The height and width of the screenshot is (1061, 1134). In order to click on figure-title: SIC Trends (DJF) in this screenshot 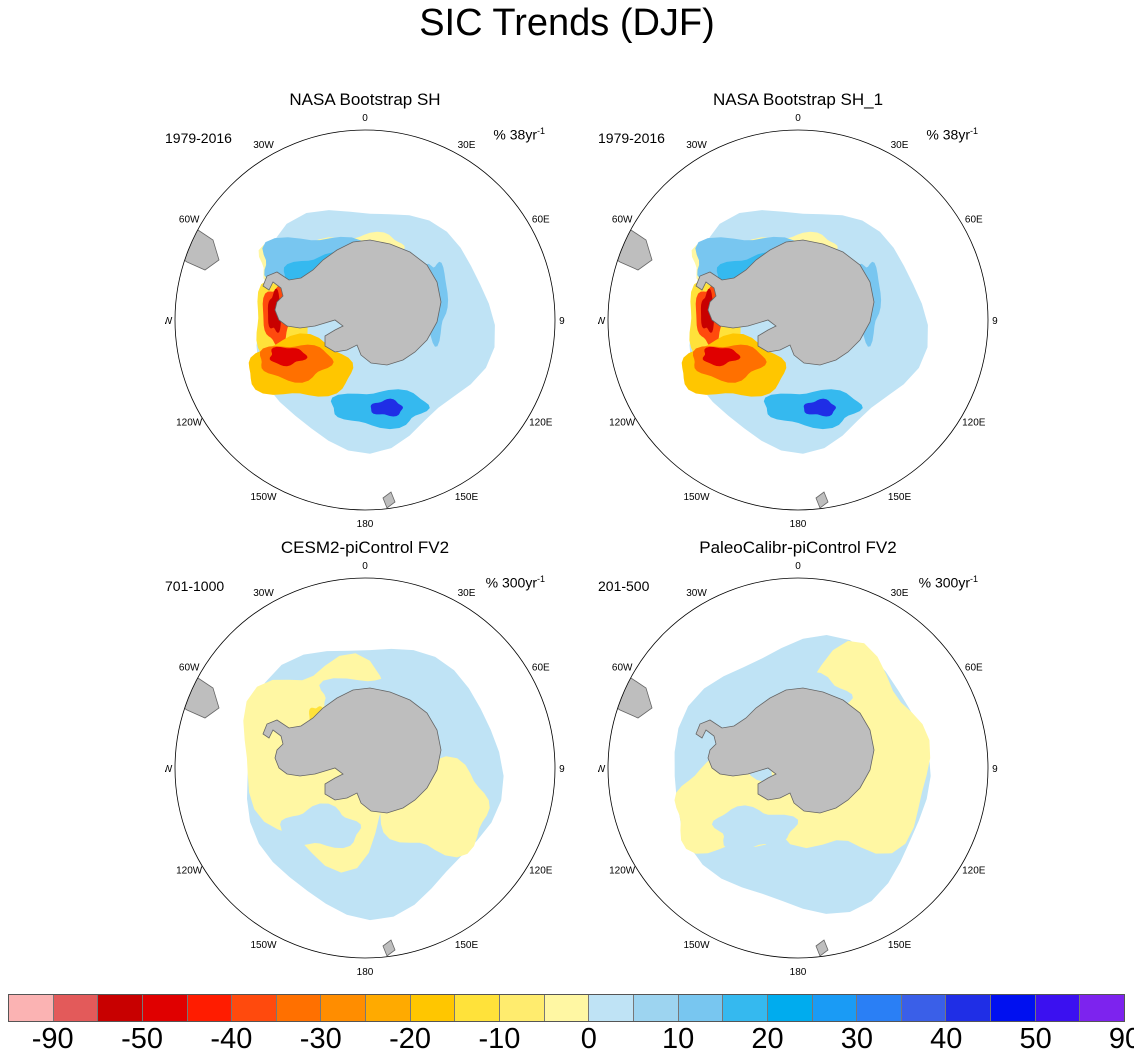, I will do `click(567, 23)`.